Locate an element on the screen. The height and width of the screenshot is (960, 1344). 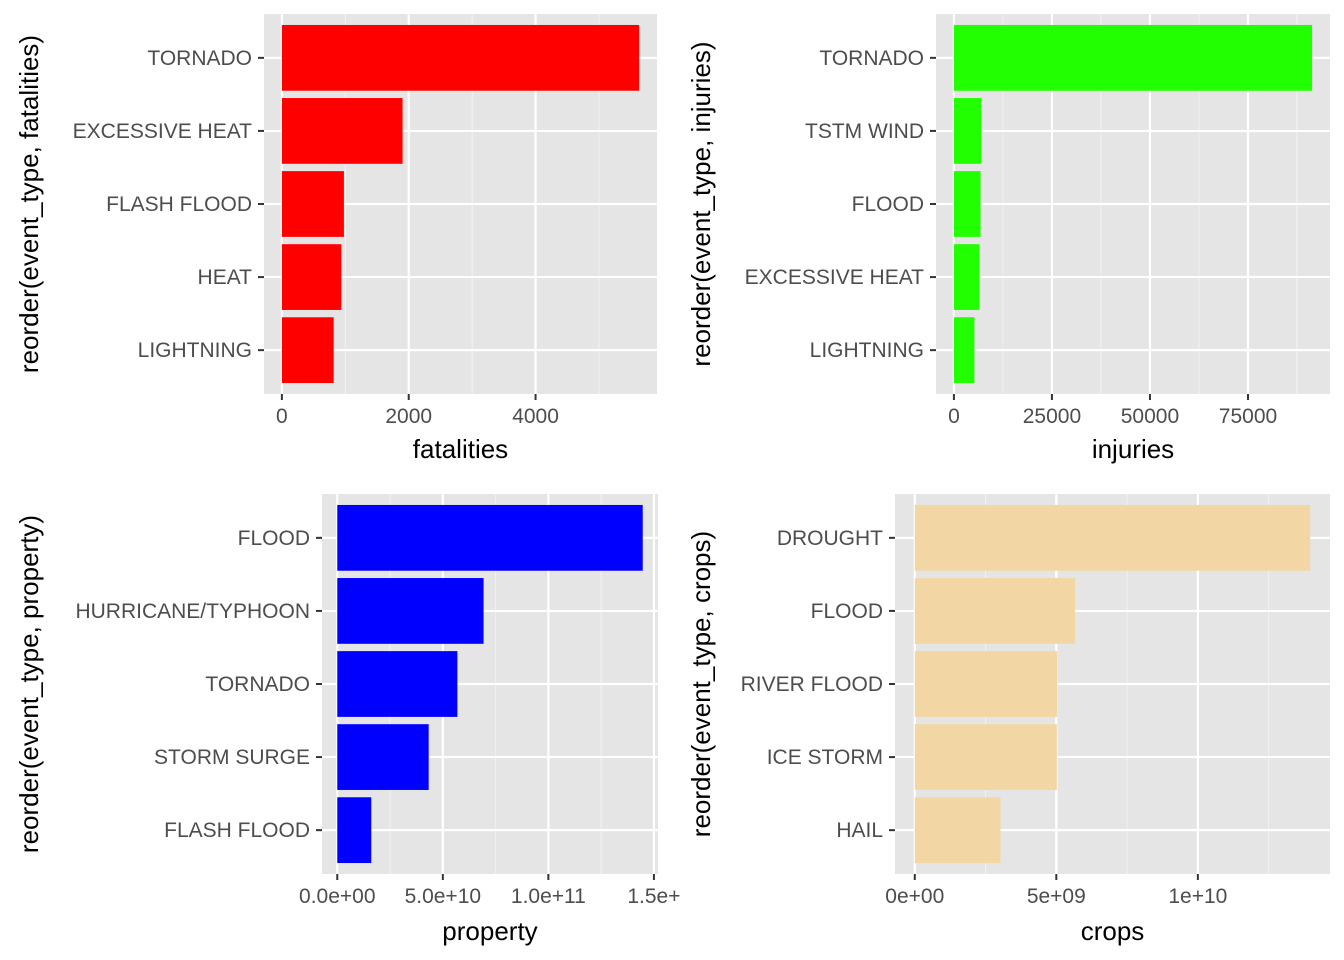
bar-ice-storm is located at coordinates (985, 757).